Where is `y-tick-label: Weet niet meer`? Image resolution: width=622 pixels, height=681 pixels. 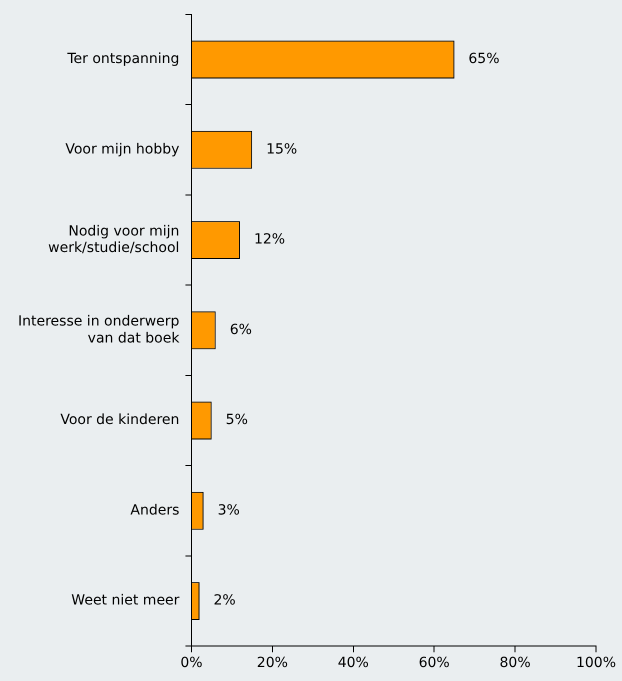
y-tick-label: Weet niet meer is located at coordinates (125, 600).